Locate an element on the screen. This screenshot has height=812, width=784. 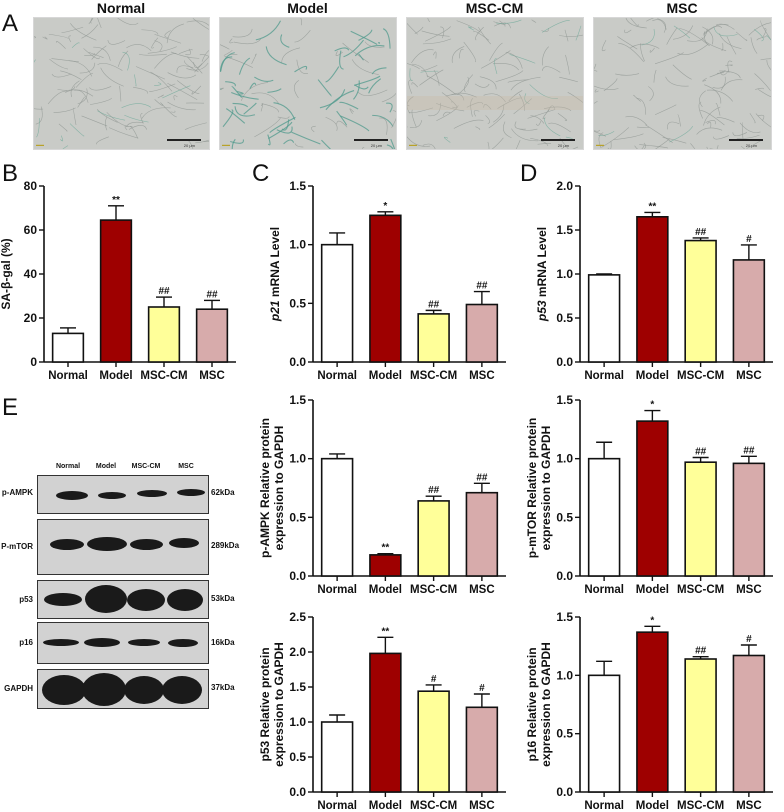
micrograph-title-msc: MSC is located at coordinates (682, 8).